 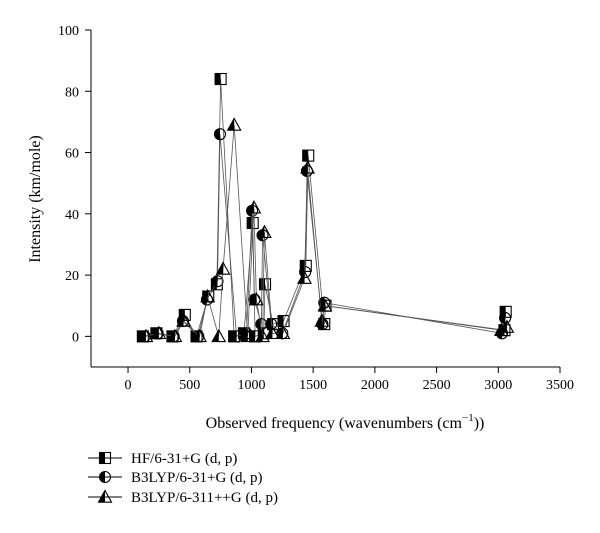 What do you see at coordinates (68, 31) in the screenshot?
I see `y-tick-label: 100` at bounding box center [68, 31].